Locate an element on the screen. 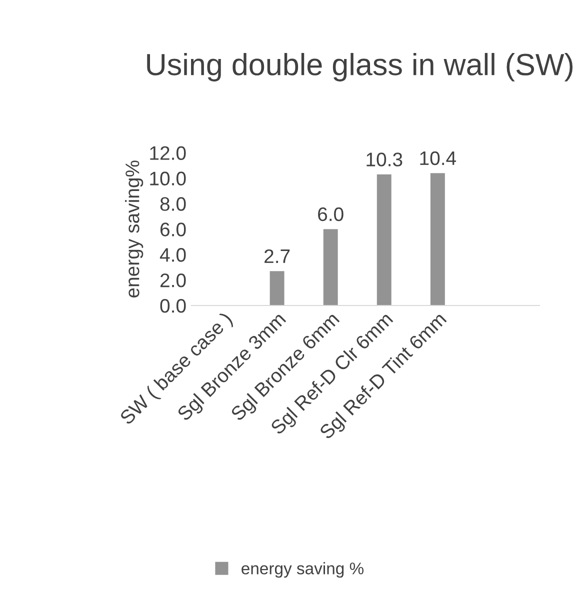 The width and height of the screenshot is (580, 611). data-label: 6.0 is located at coordinates (331, 214).